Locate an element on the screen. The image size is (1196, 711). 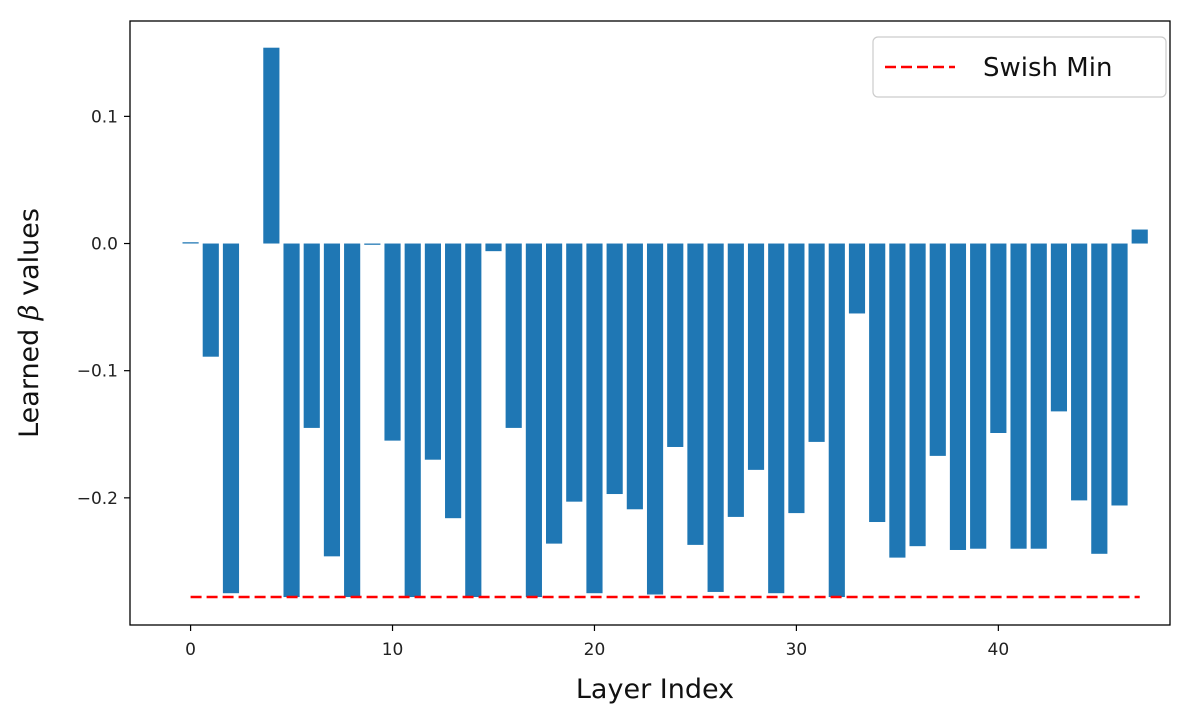
y-tick-label: −0.2 is located at coordinates (97, 499).